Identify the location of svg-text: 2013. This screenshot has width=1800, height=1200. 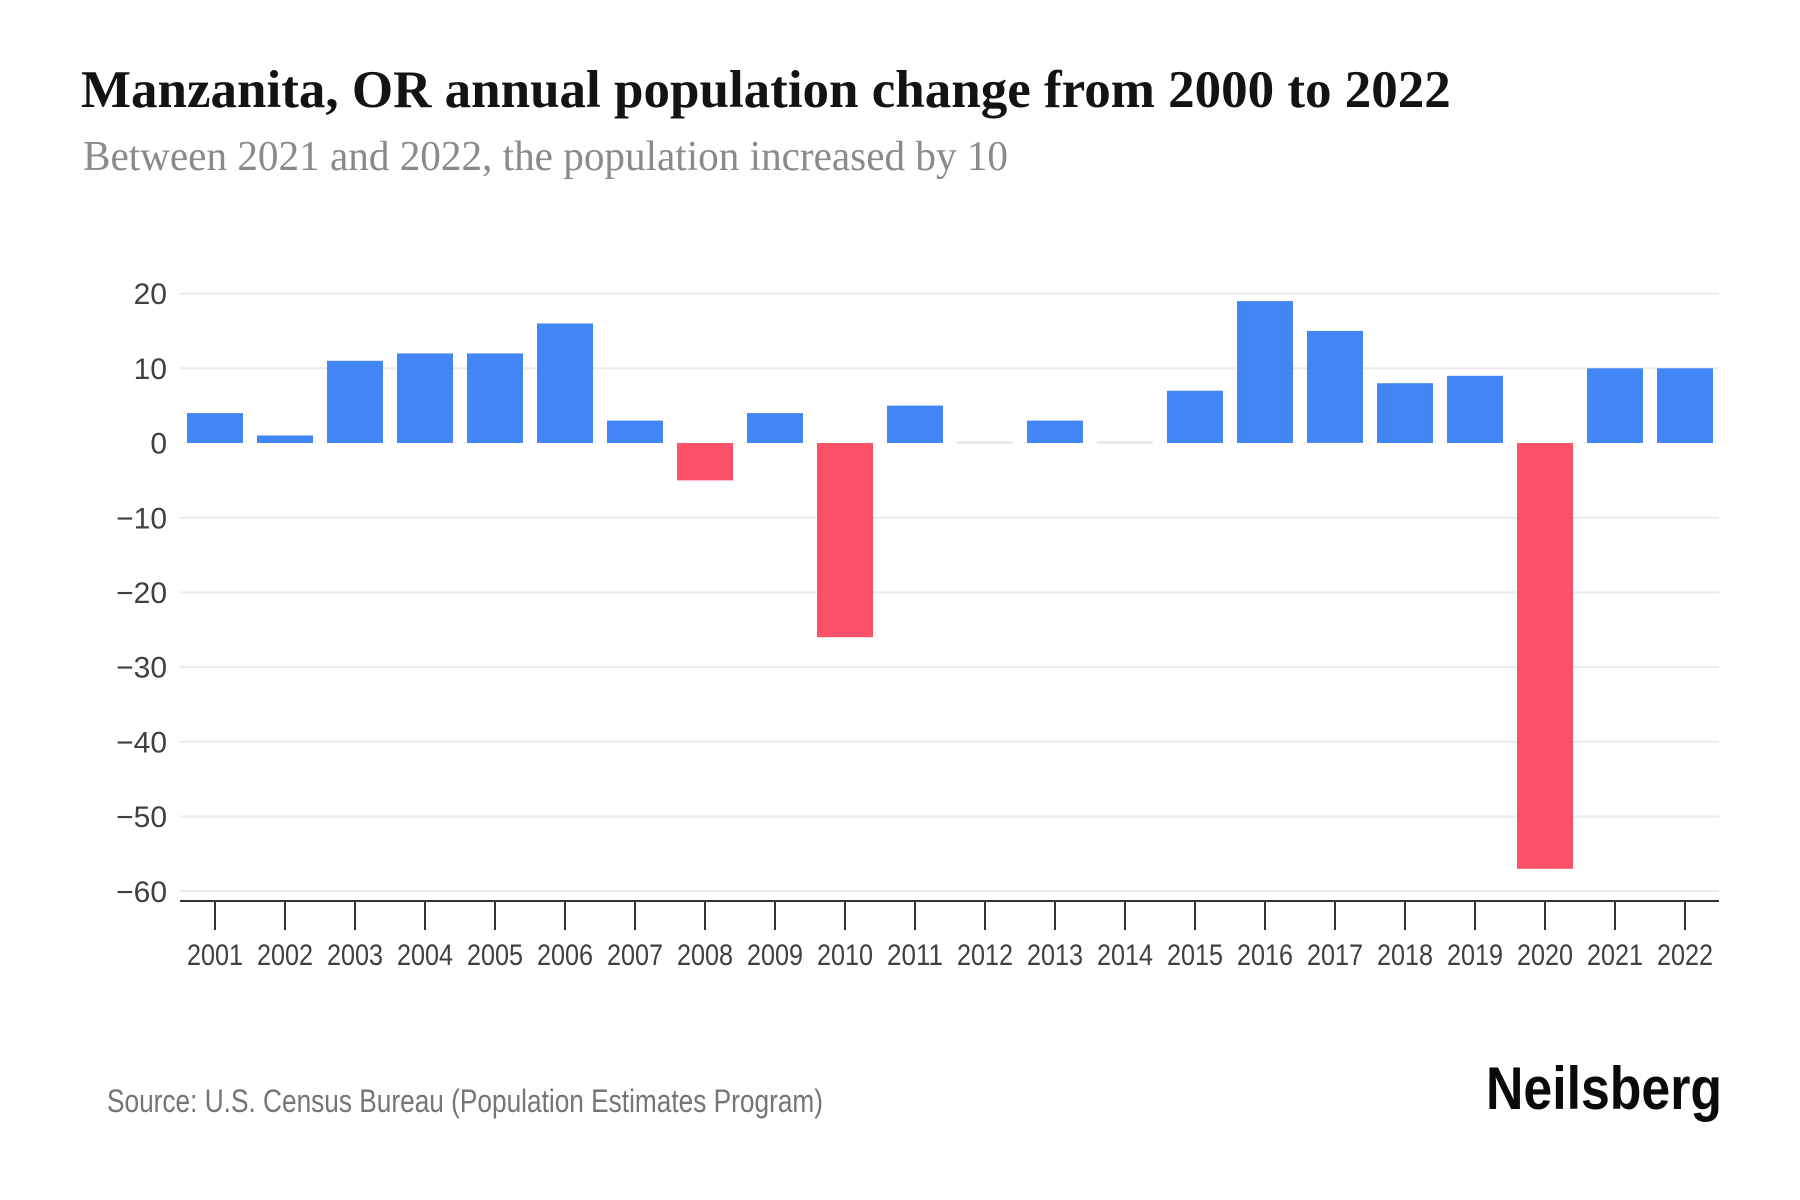
(1055, 955).